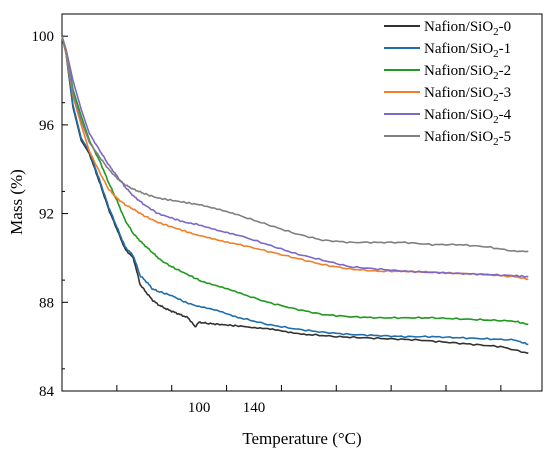  Describe the element at coordinates (467, 94) in the screenshot. I see `legend-label: Nafion/SiO2-3` at that location.